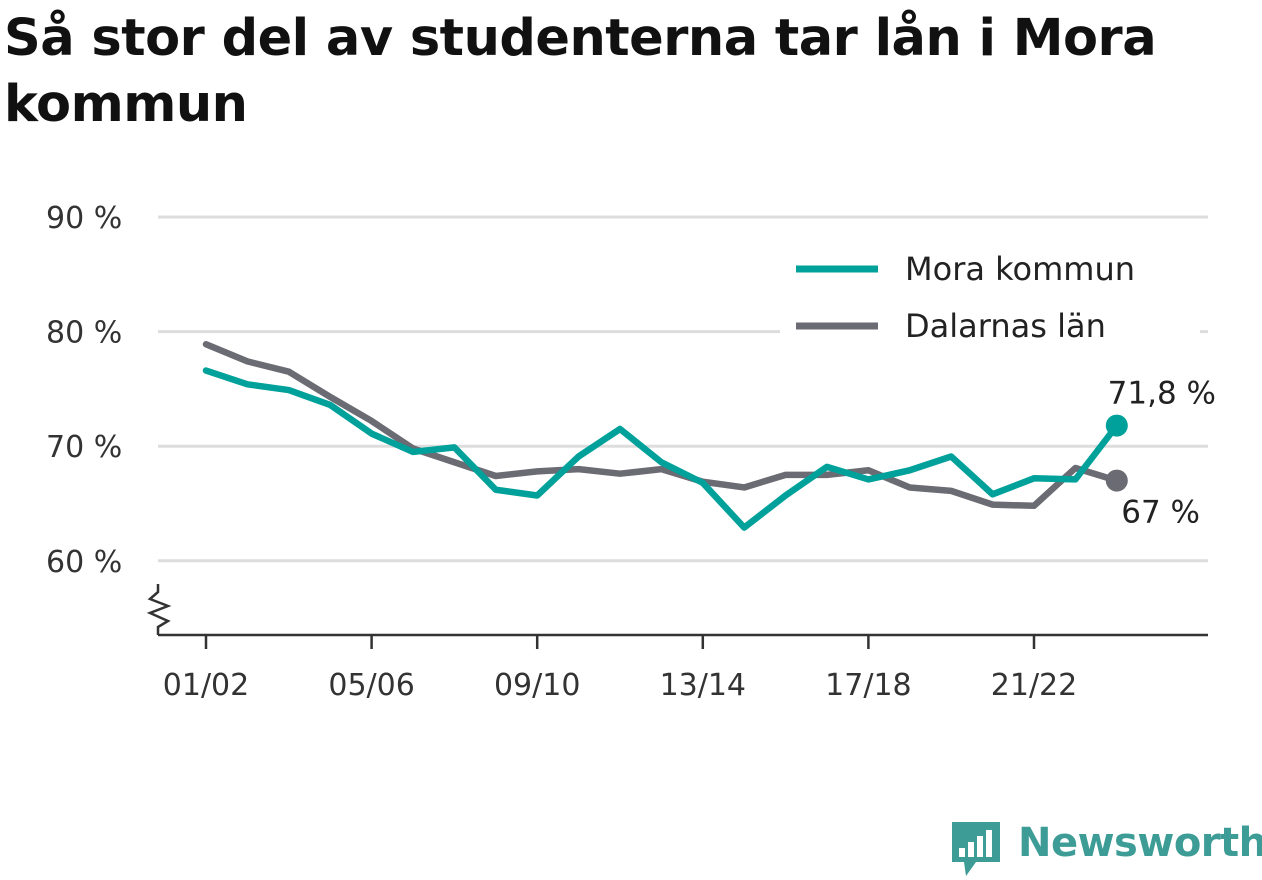  What do you see at coordinates (84, 447) in the screenshot?
I see `y-tick-label: 70 %` at bounding box center [84, 447].